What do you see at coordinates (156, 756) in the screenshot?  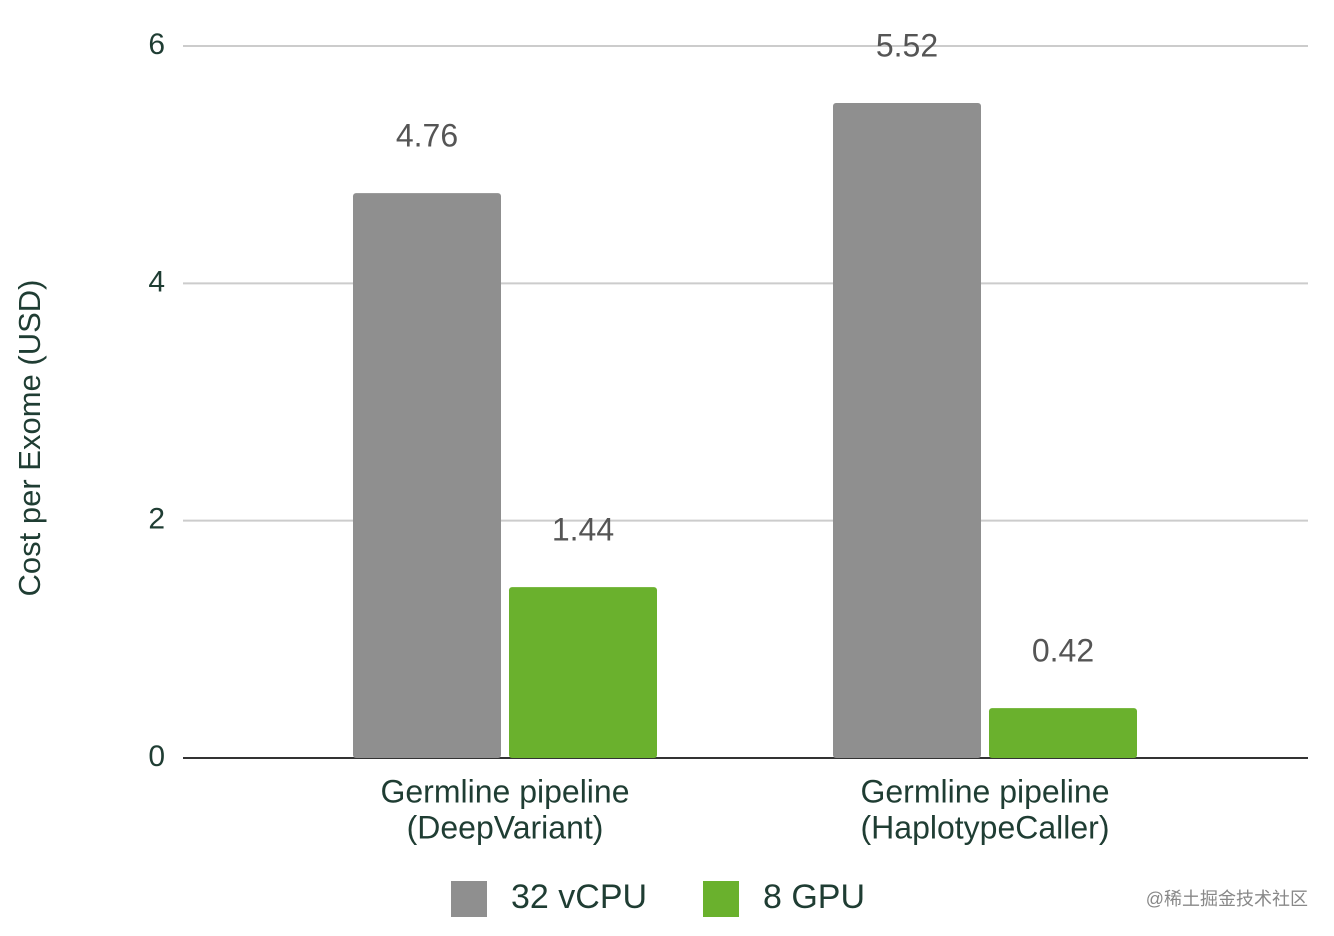 I see `y-tick-label: 0` at bounding box center [156, 756].